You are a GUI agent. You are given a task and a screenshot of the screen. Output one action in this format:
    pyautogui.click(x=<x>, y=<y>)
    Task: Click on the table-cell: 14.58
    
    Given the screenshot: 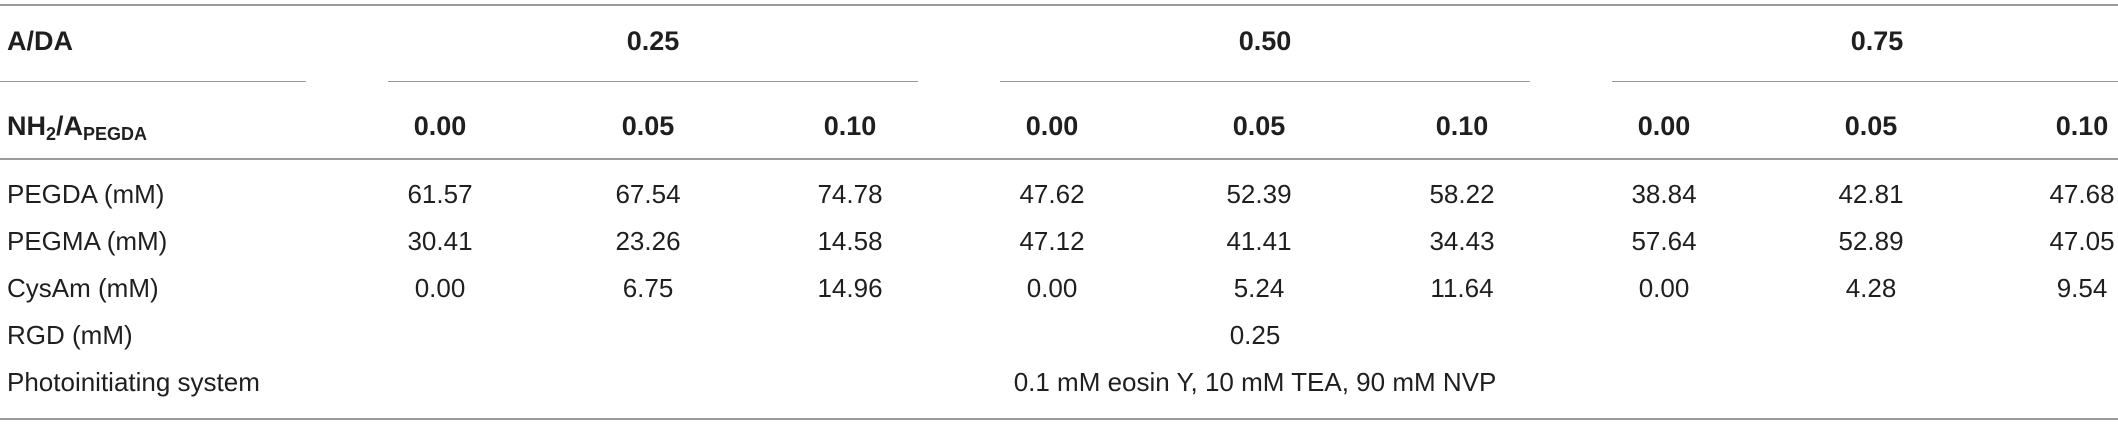 What is the action you would take?
    pyautogui.click(x=850, y=241)
    